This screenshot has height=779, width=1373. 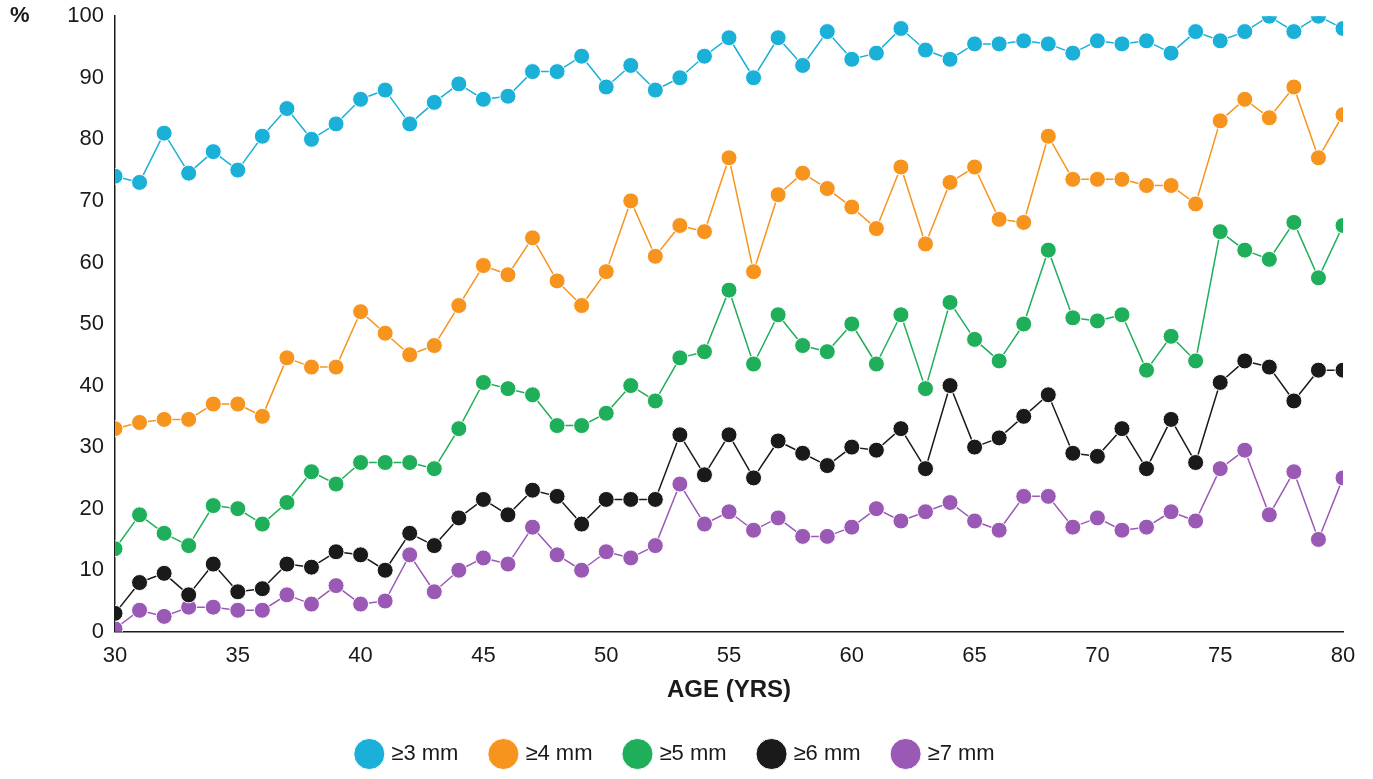 What do you see at coordinates (1343, 655) in the screenshot?
I see `x-tick-label: 80` at bounding box center [1343, 655].